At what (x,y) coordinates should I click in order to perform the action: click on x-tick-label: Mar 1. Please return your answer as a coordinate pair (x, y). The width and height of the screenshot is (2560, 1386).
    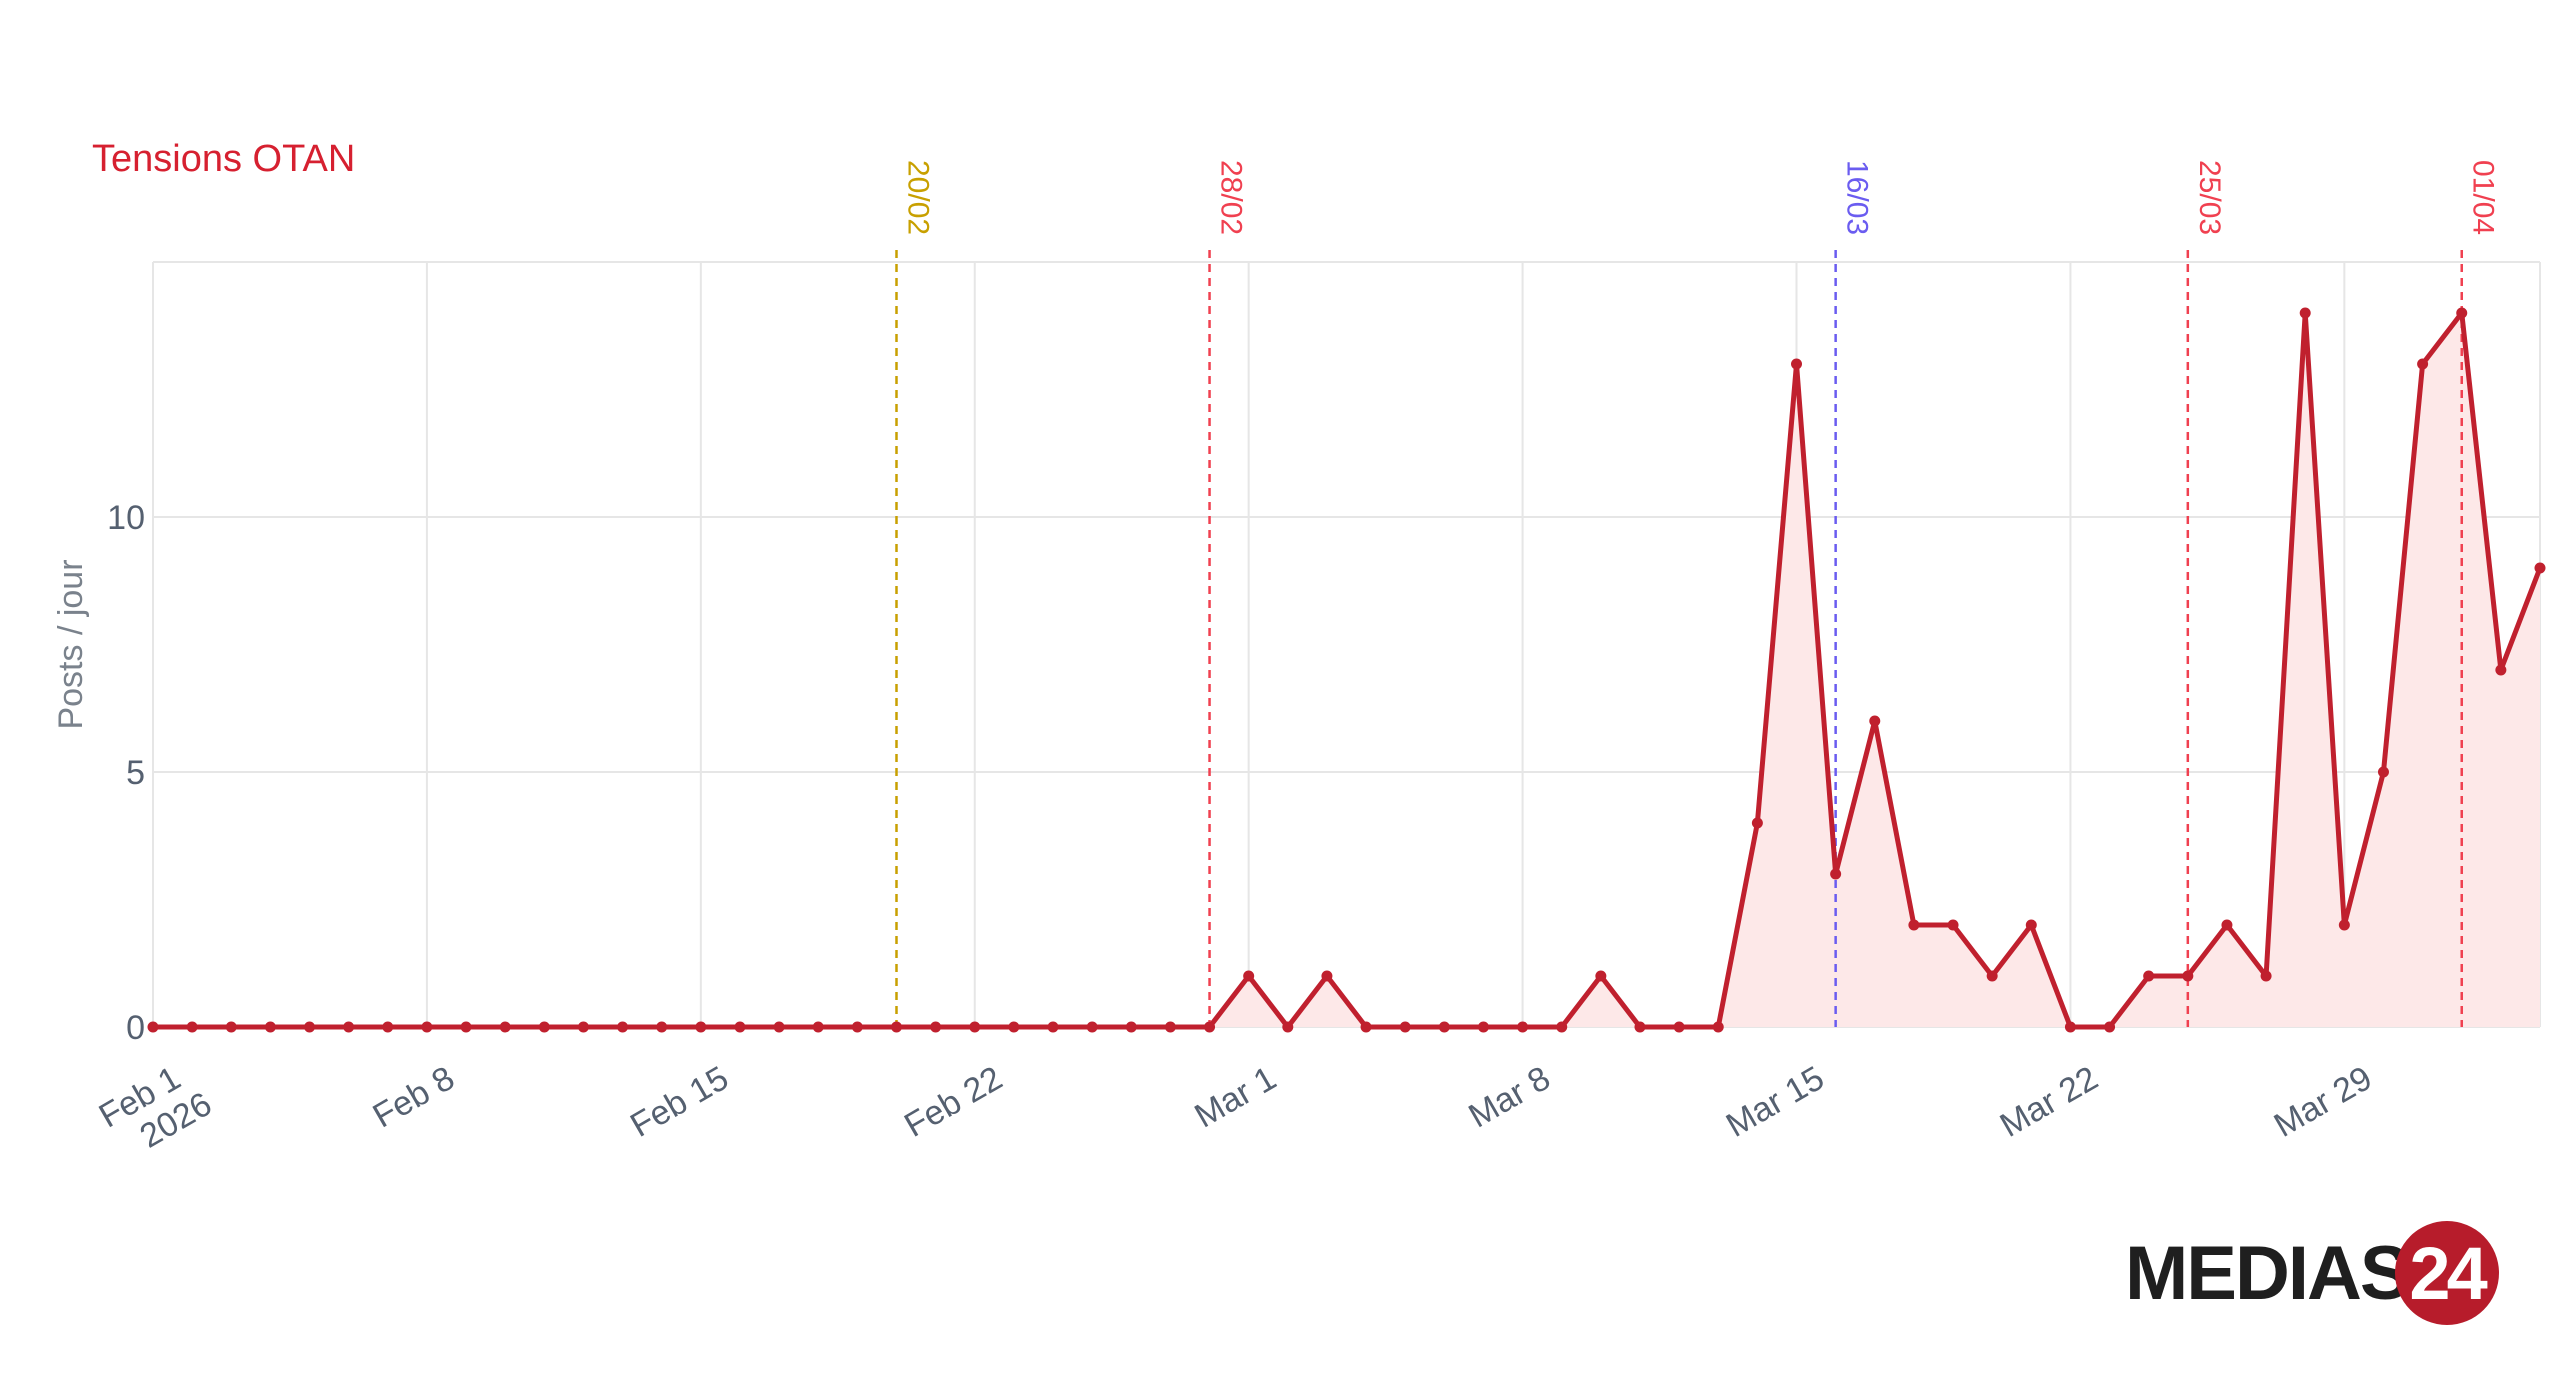
    Looking at the image, I should click on (1235, 1097).